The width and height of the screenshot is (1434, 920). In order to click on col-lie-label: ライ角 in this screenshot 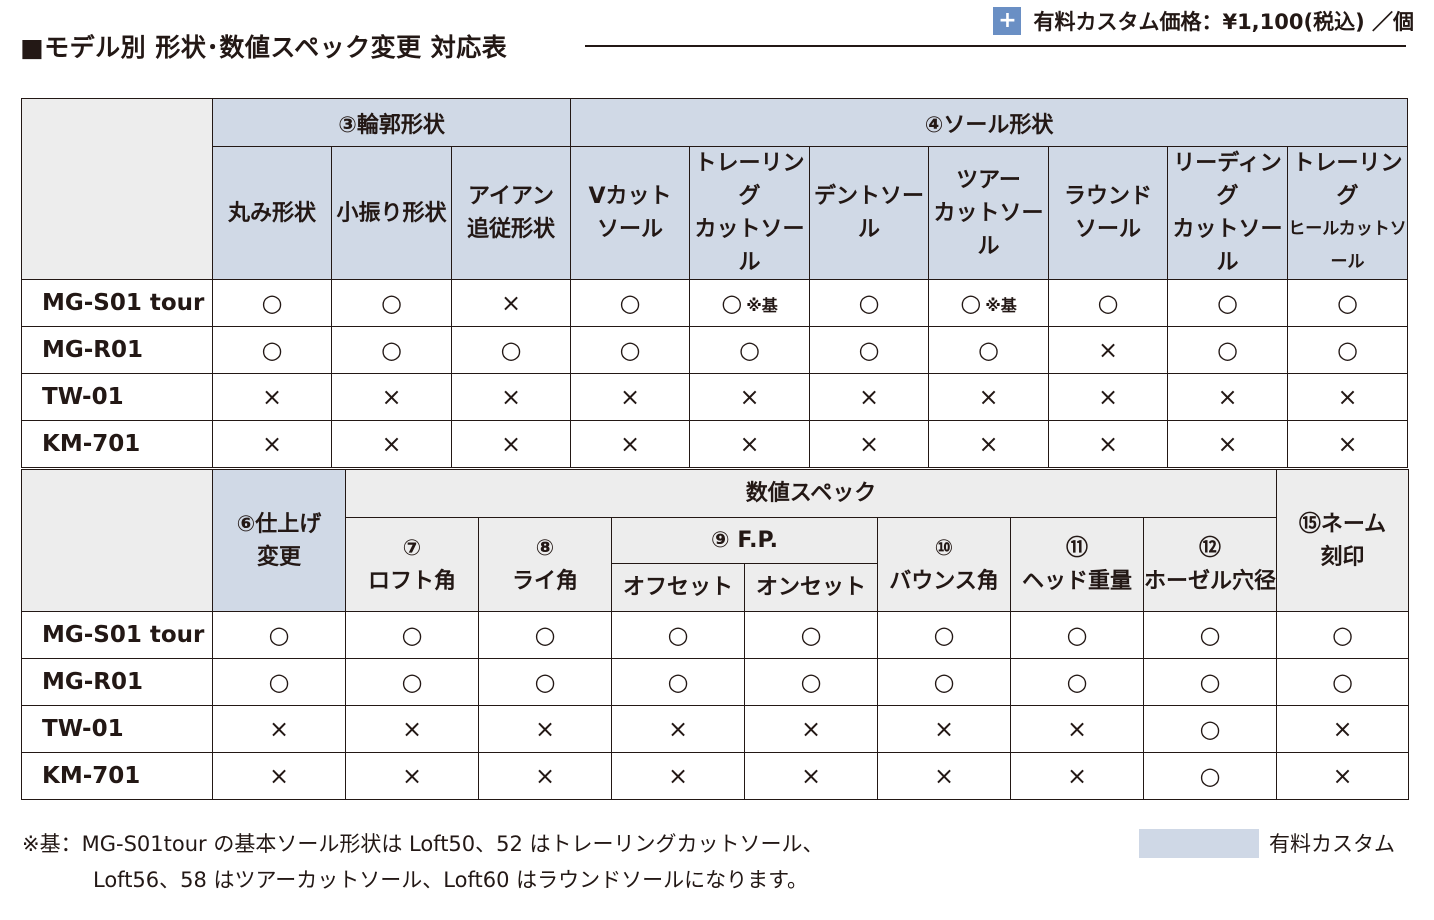, I will do `click(544, 581)`.